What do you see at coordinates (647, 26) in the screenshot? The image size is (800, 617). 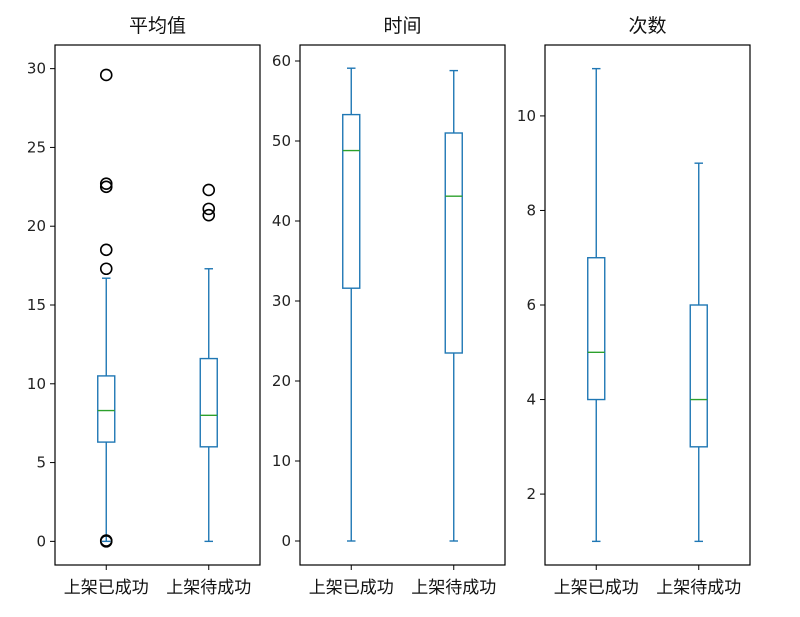 I see `panel-title: 次数` at bounding box center [647, 26].